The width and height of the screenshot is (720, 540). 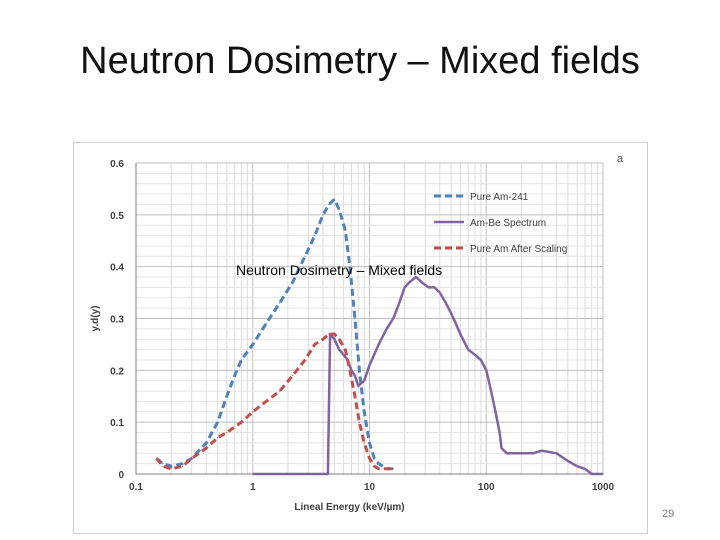 What do you see at coordinates (117, 423) in the screenshot?
I see `y-tick-label: 0.1` at bounding box center [117, 423].